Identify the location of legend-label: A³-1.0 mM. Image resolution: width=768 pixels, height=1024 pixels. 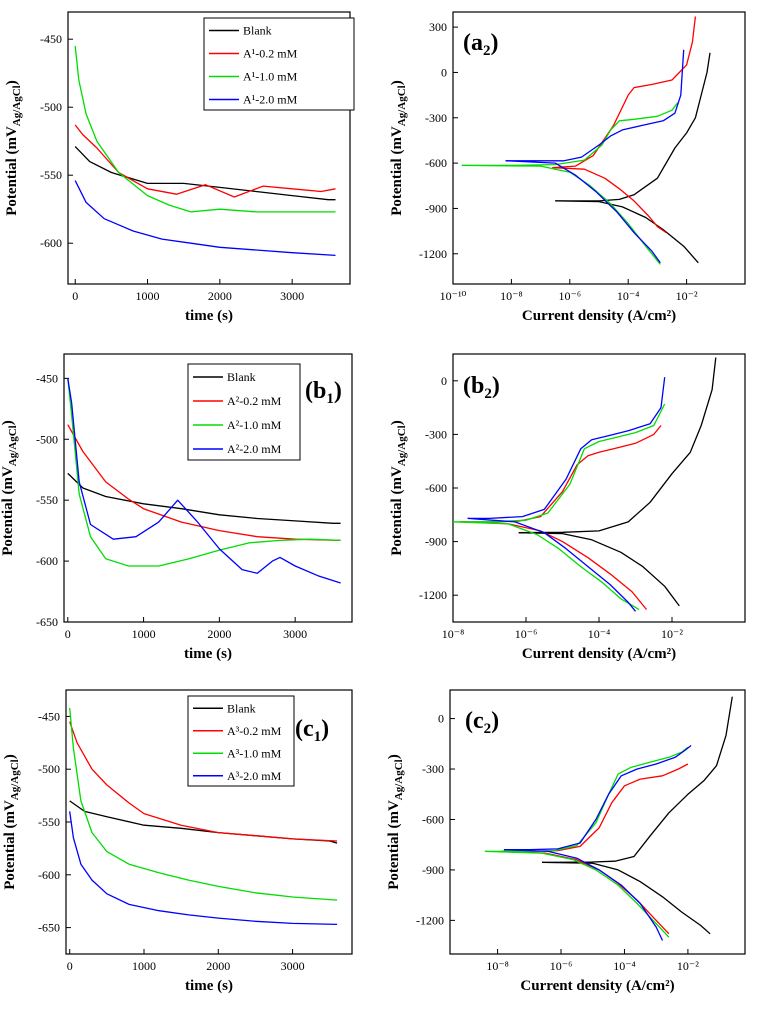
(254, 753).